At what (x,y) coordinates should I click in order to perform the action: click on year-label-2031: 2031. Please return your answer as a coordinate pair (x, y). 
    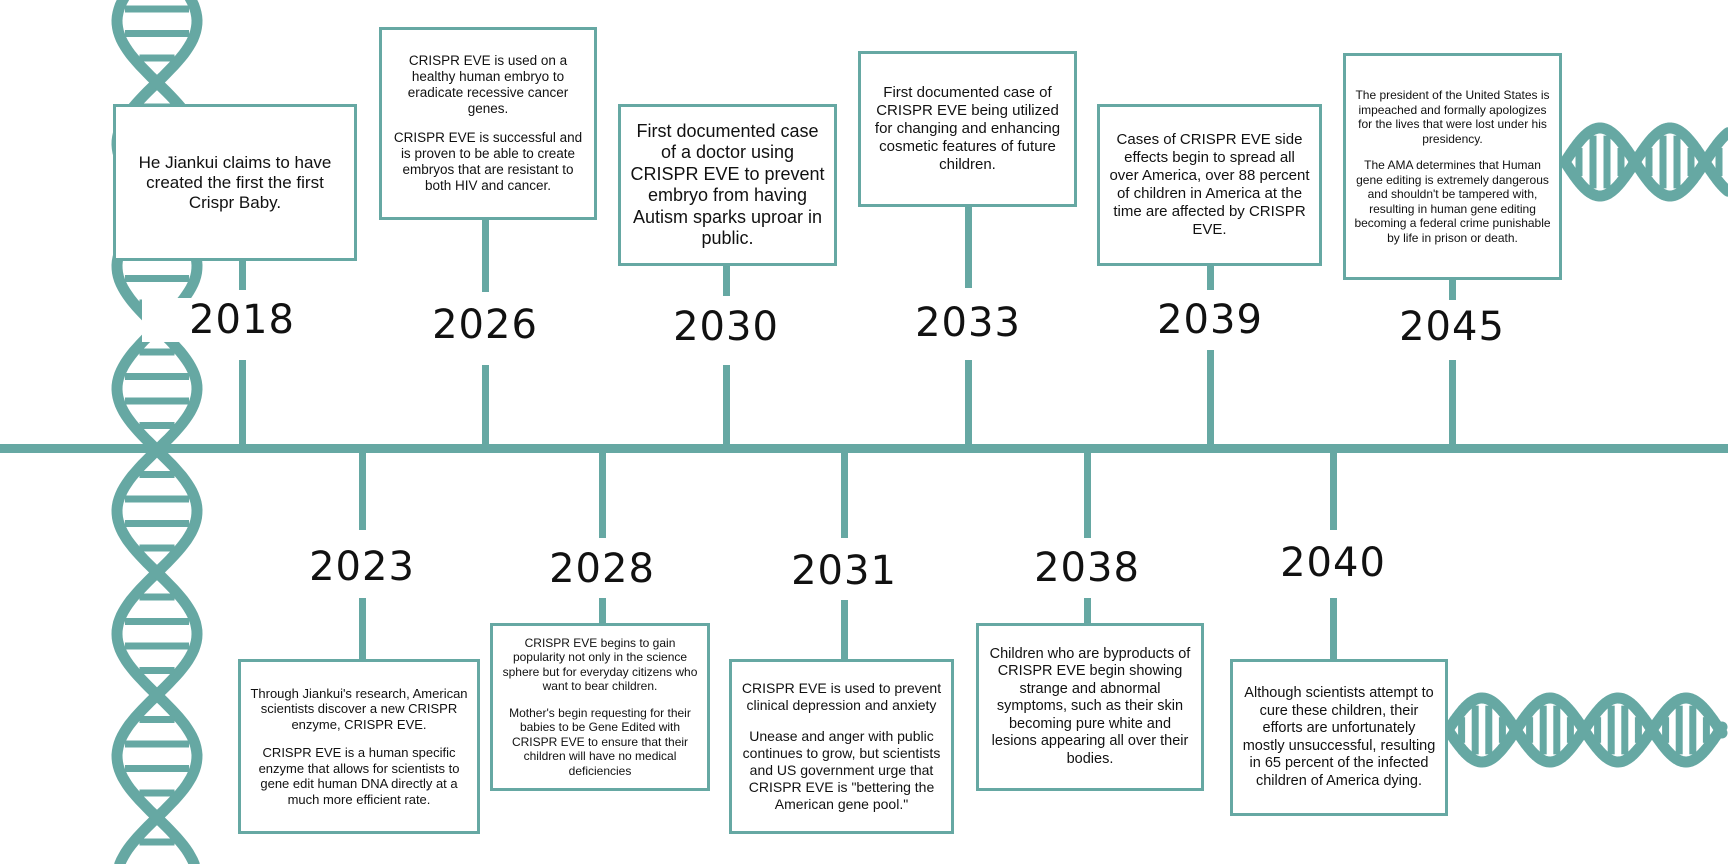
    Looking at the image, I should click on (844, 571).